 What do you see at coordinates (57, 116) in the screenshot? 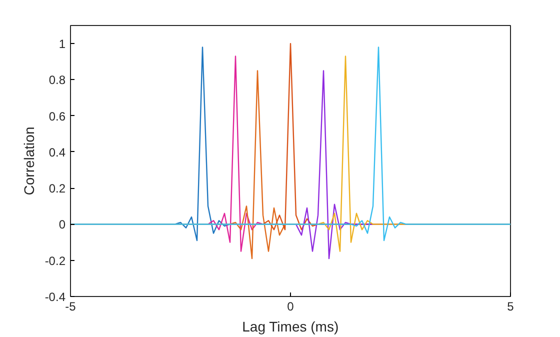
I see `y-tick-label: 0.6` at bounding box center [57, 116].